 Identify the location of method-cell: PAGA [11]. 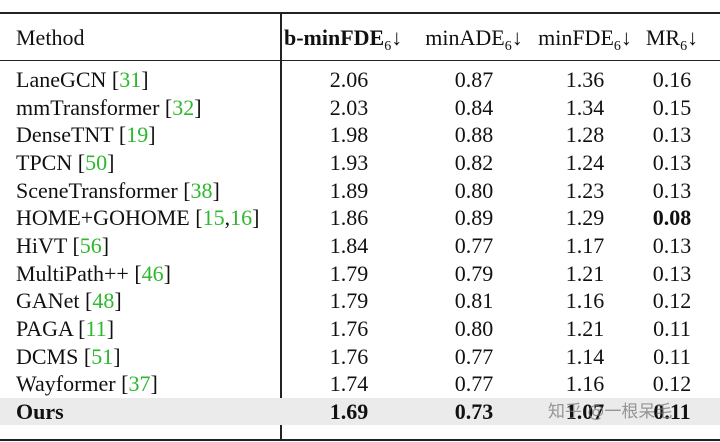
(65, 329).